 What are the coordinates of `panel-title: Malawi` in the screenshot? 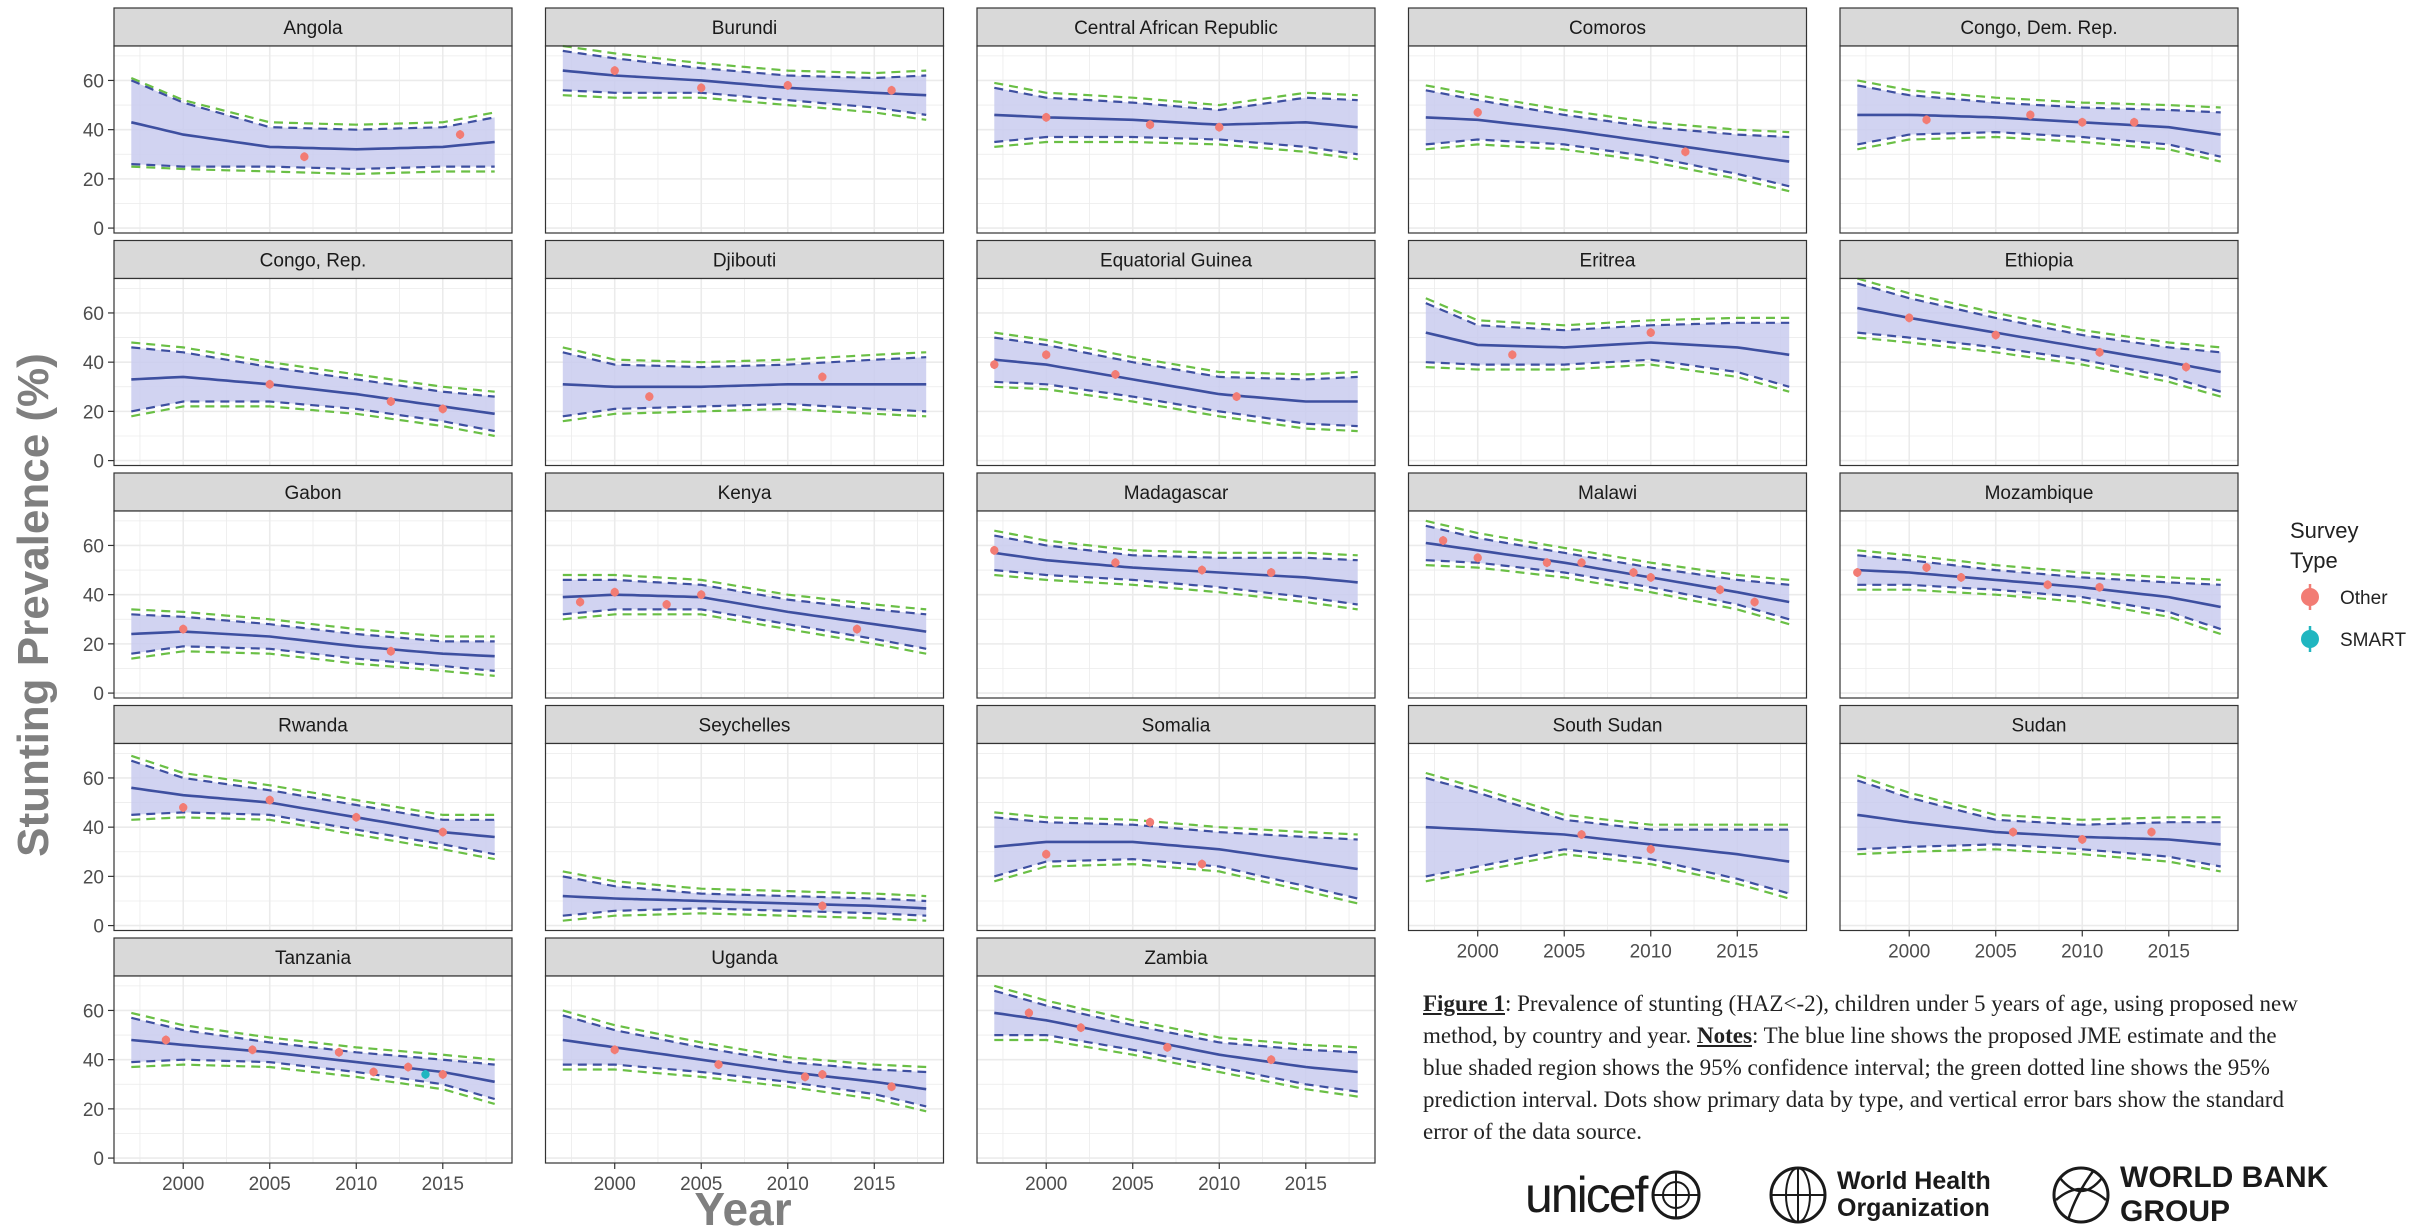 It's located at (1607, 493).